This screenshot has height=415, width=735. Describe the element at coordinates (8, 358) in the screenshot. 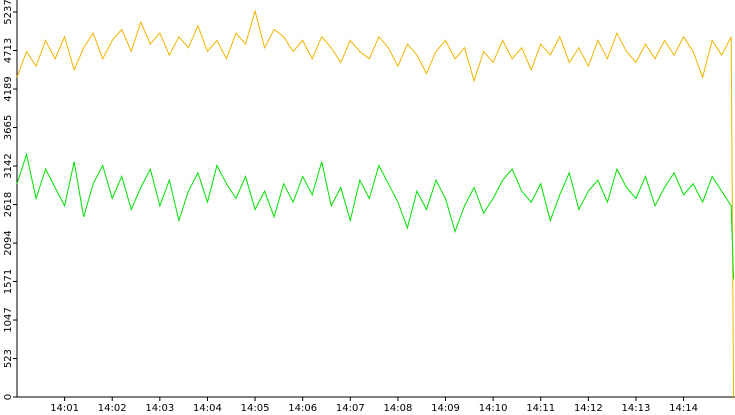

I see `y-tick-label: 523` at that location.